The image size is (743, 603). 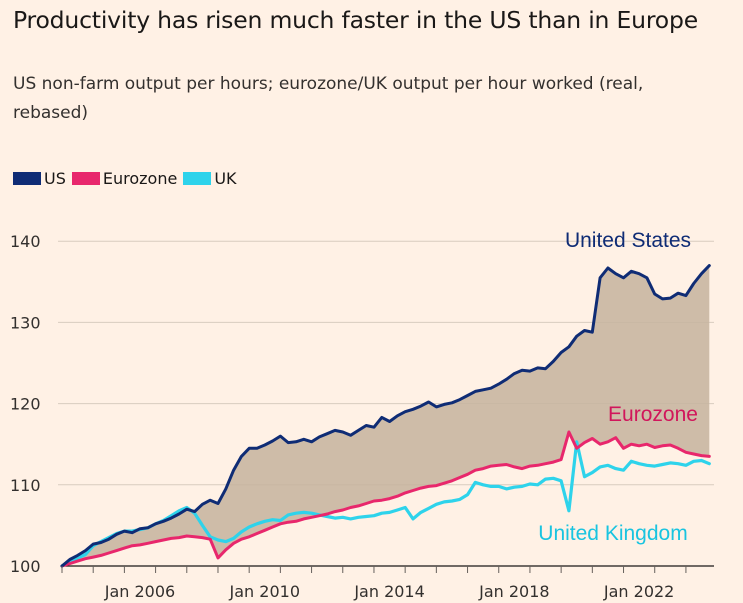 I want to click on legend-item-eurozone: Eurozone, so click(x=124, y=178).